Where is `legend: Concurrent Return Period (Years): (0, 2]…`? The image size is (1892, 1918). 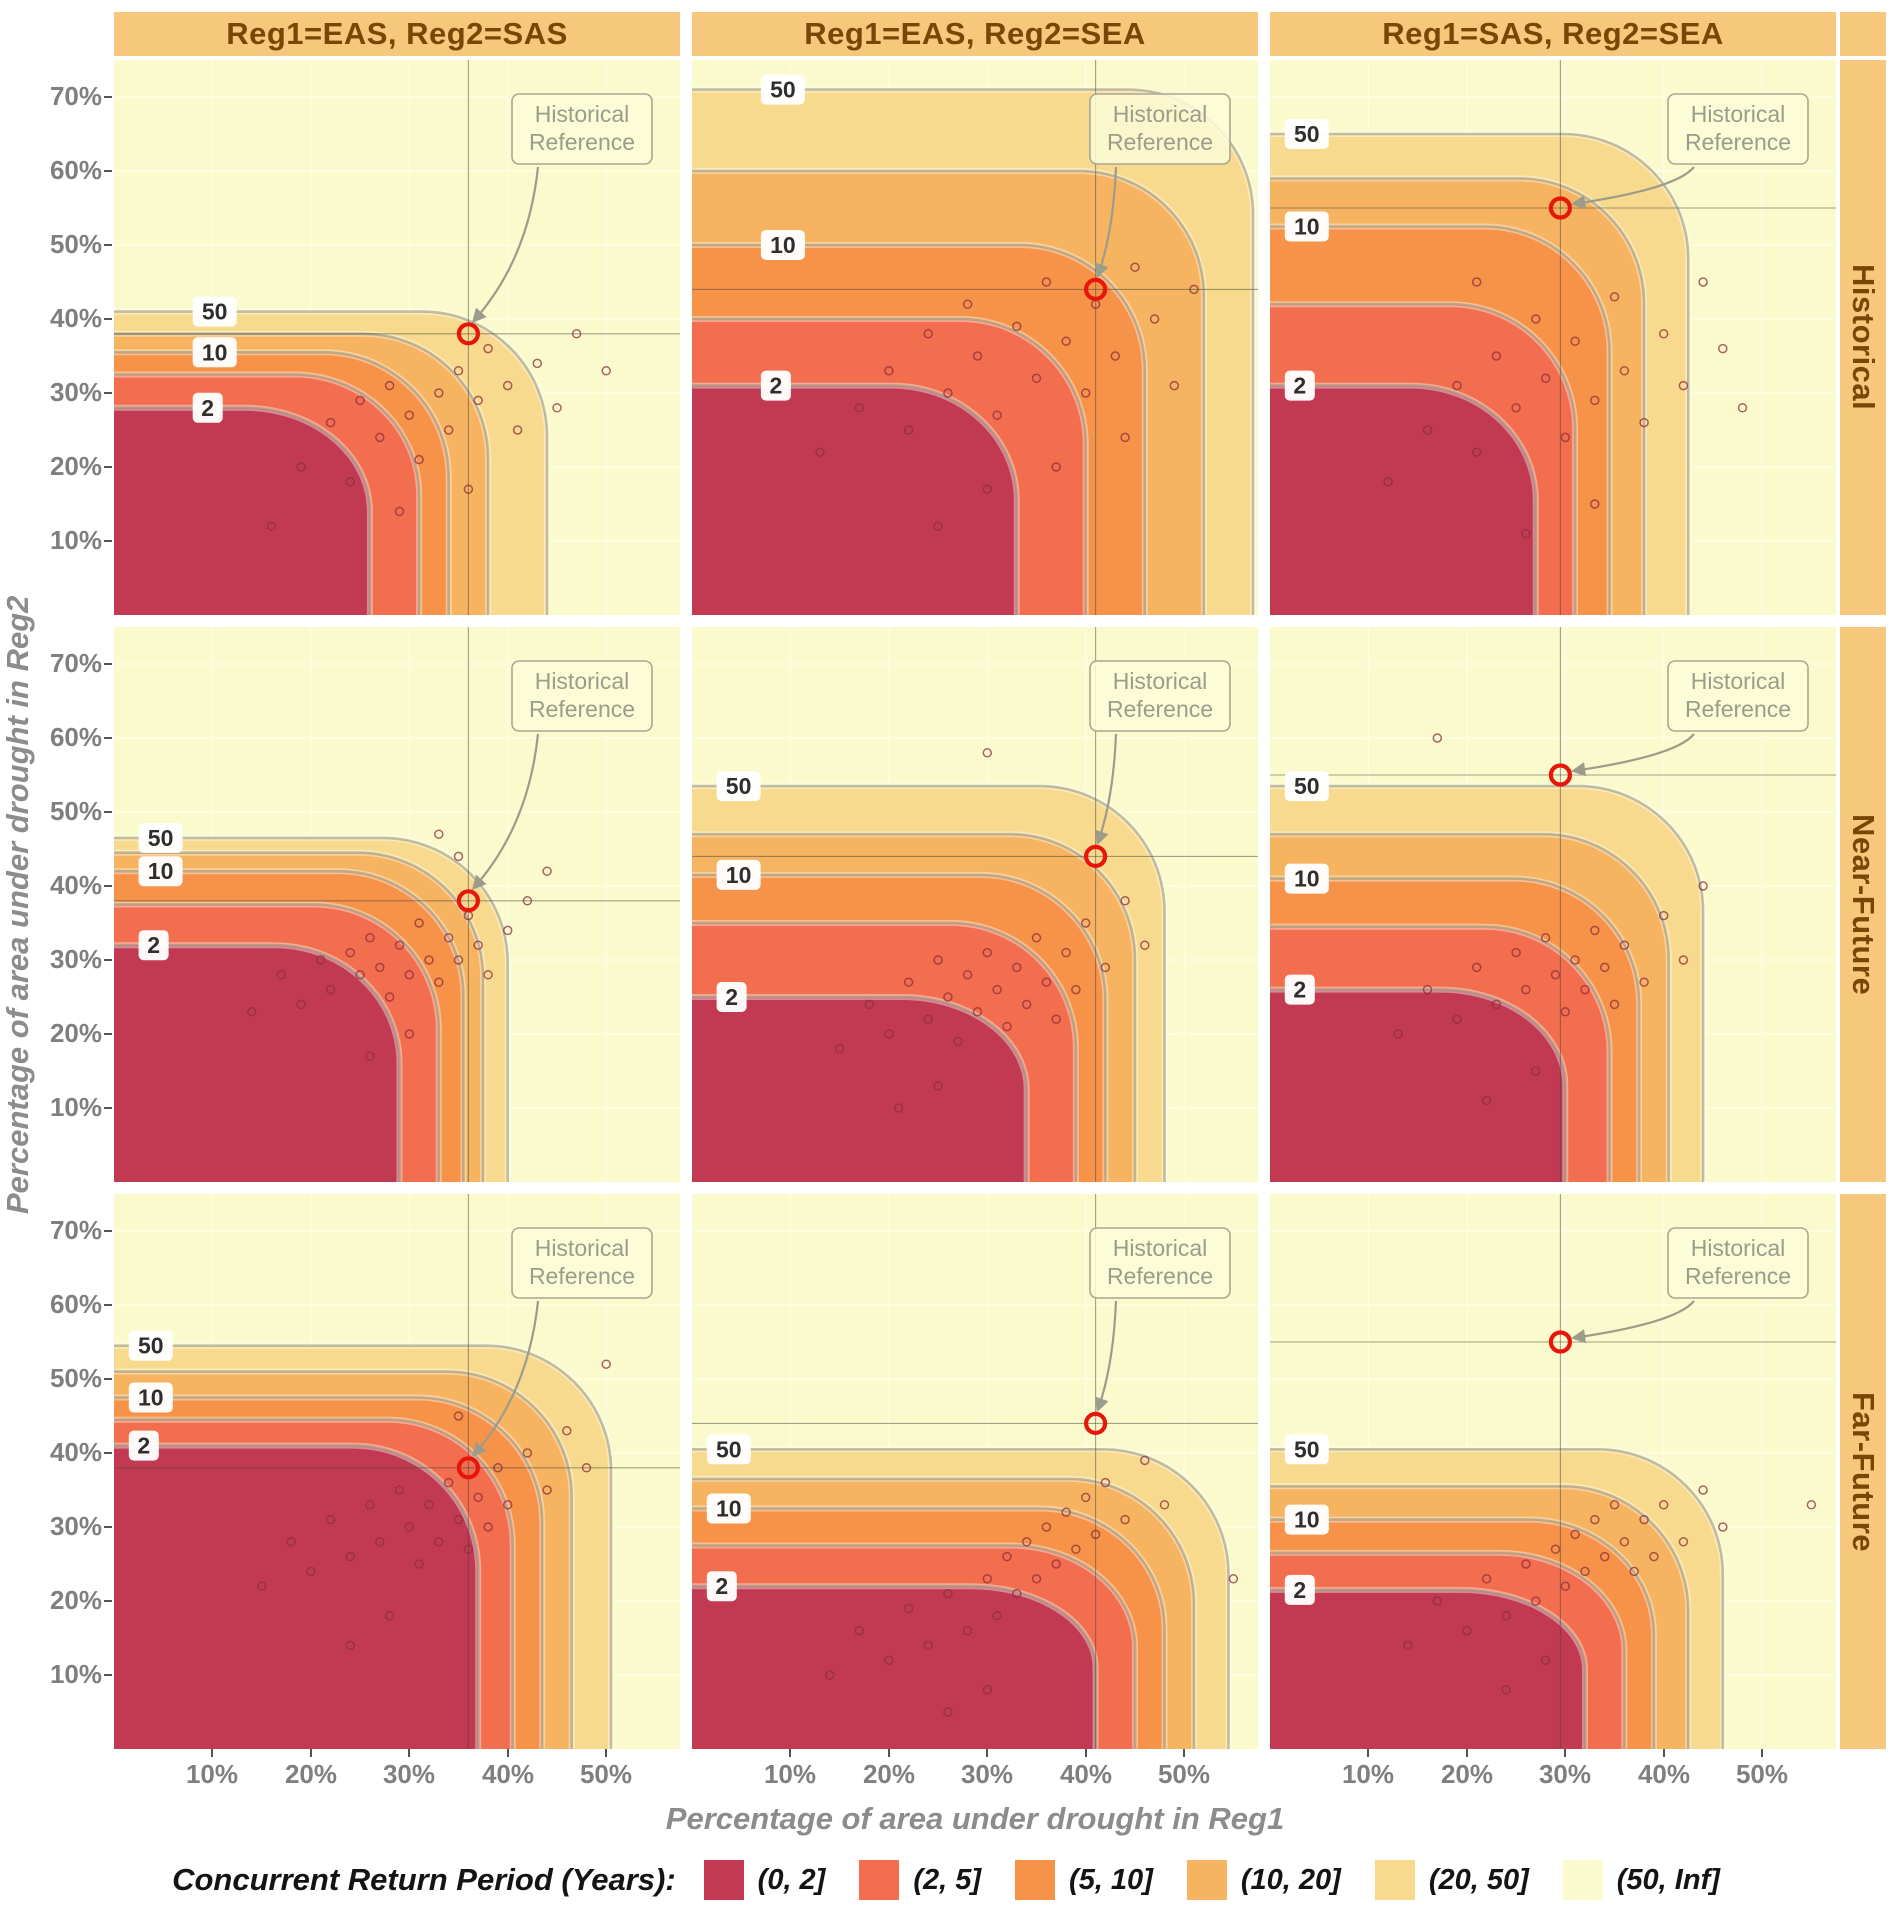
legend: Concurrent Return Period (Years): (0, 2]… is located at coordinates (946, 1880).